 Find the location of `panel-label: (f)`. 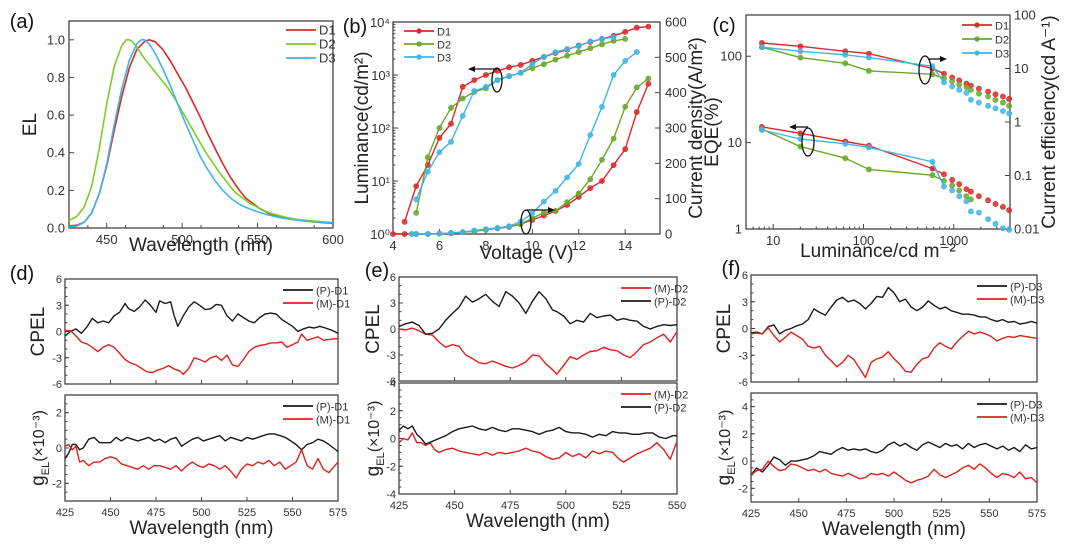

panel-label: (f) is located at coordinates (731, 269).